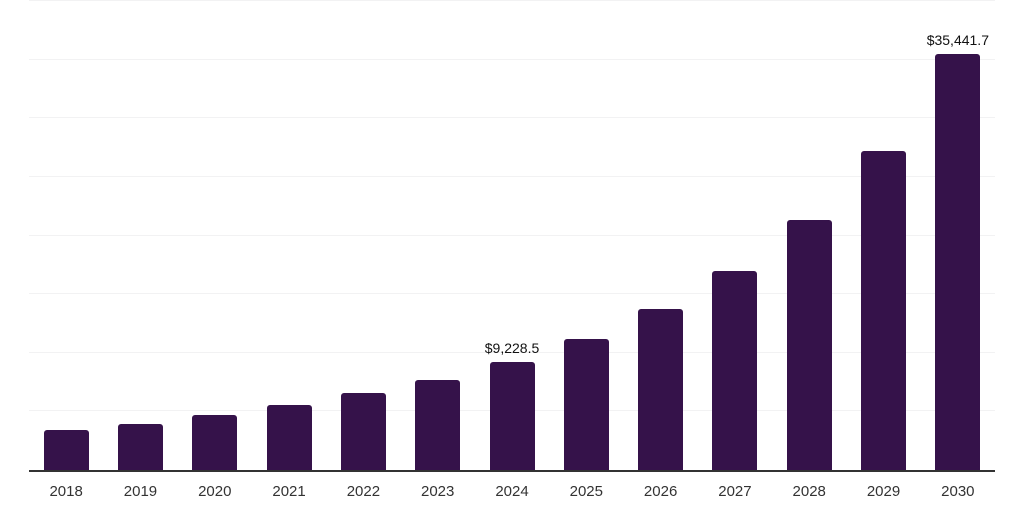 This screenshot has width=1024, height=512. I want to click on x-axis-label-2021: 2021, so click(289, 491).